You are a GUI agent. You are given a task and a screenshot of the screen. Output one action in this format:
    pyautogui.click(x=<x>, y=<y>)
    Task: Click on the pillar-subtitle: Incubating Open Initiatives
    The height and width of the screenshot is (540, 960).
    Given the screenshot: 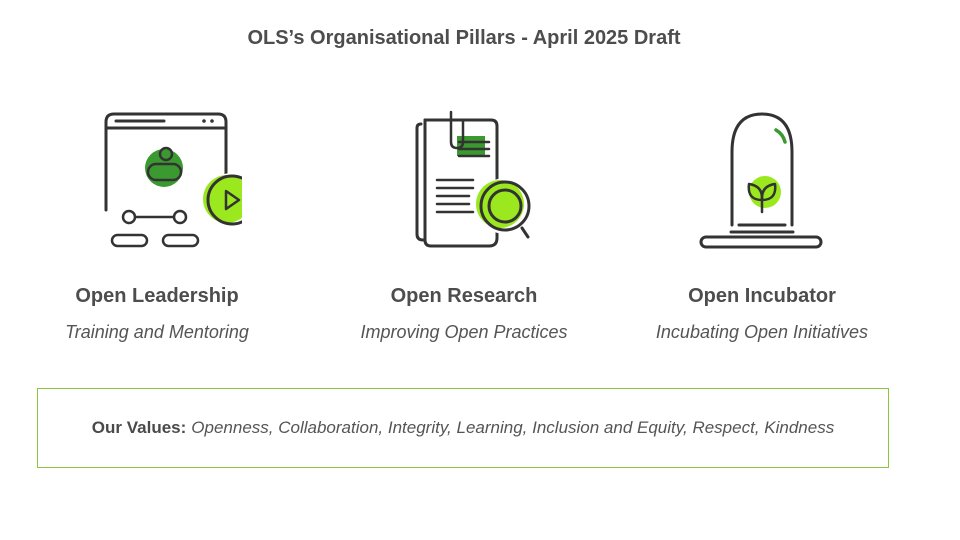 What is the action you would take?
    pyautogui.click(x=762, y=332)
    